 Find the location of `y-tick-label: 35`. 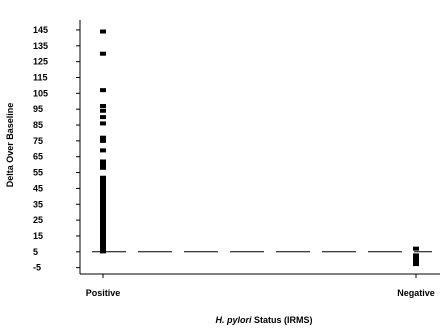

y-tick-label: 35 is located at coordinates (38, 204).